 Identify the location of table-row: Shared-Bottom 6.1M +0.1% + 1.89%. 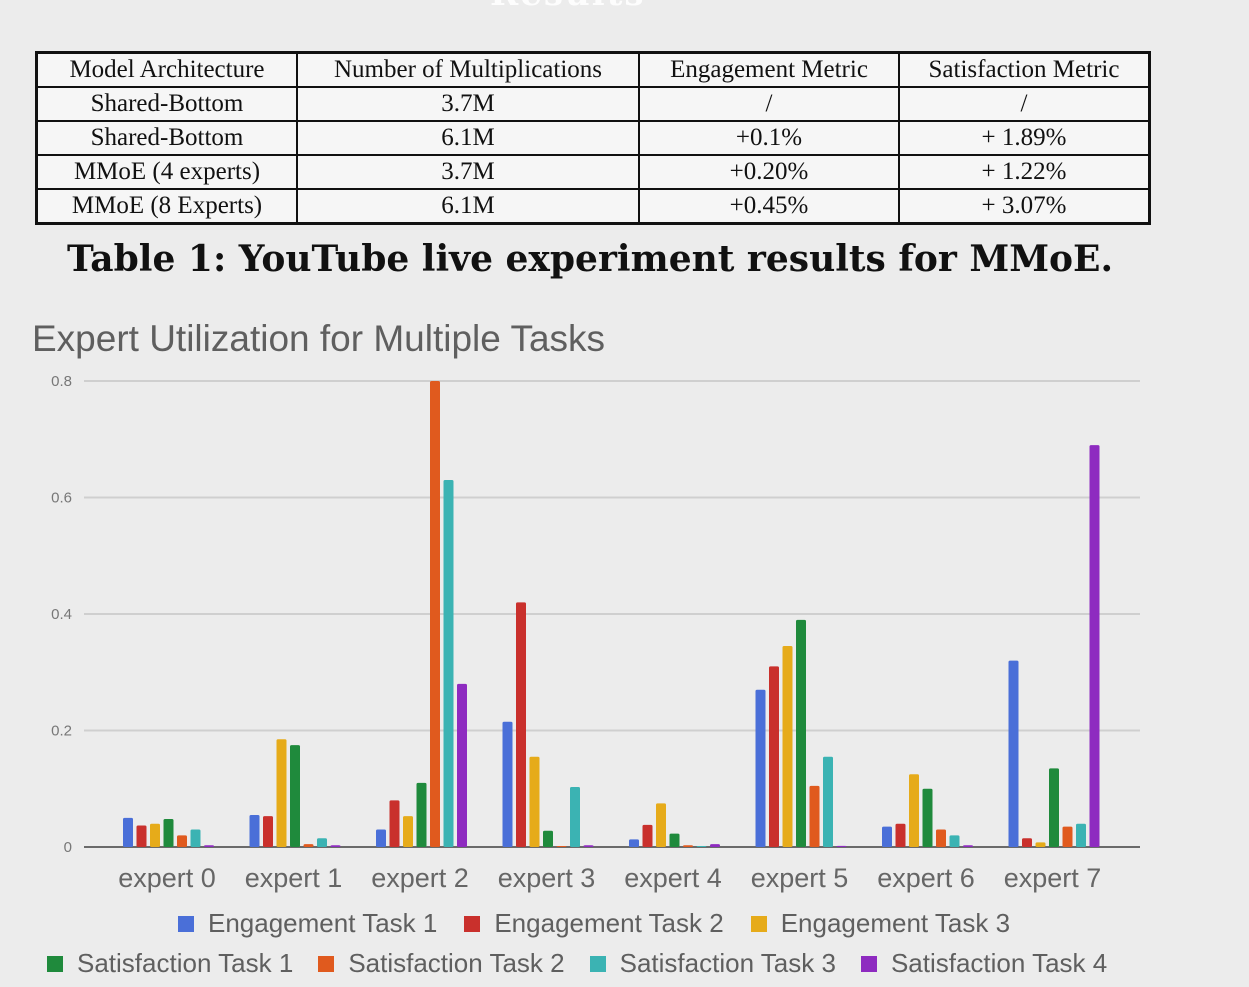
(593, 138).